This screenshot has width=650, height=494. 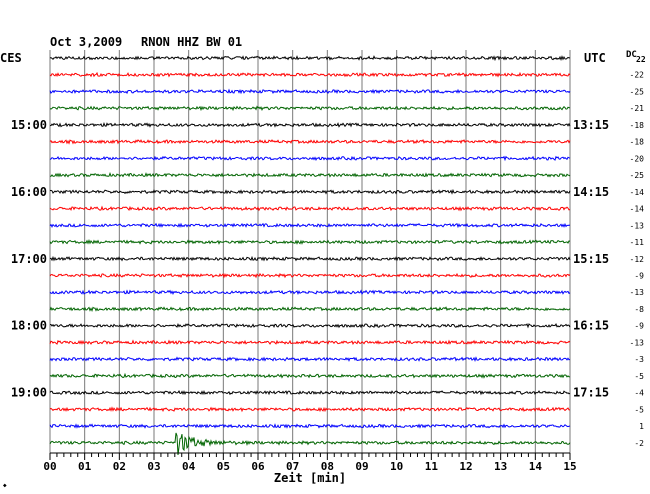 What do you see at coordinates (641, 426) in the screenshot?
I see `dc-offset-label: 1` at bounding box center [641, 426].